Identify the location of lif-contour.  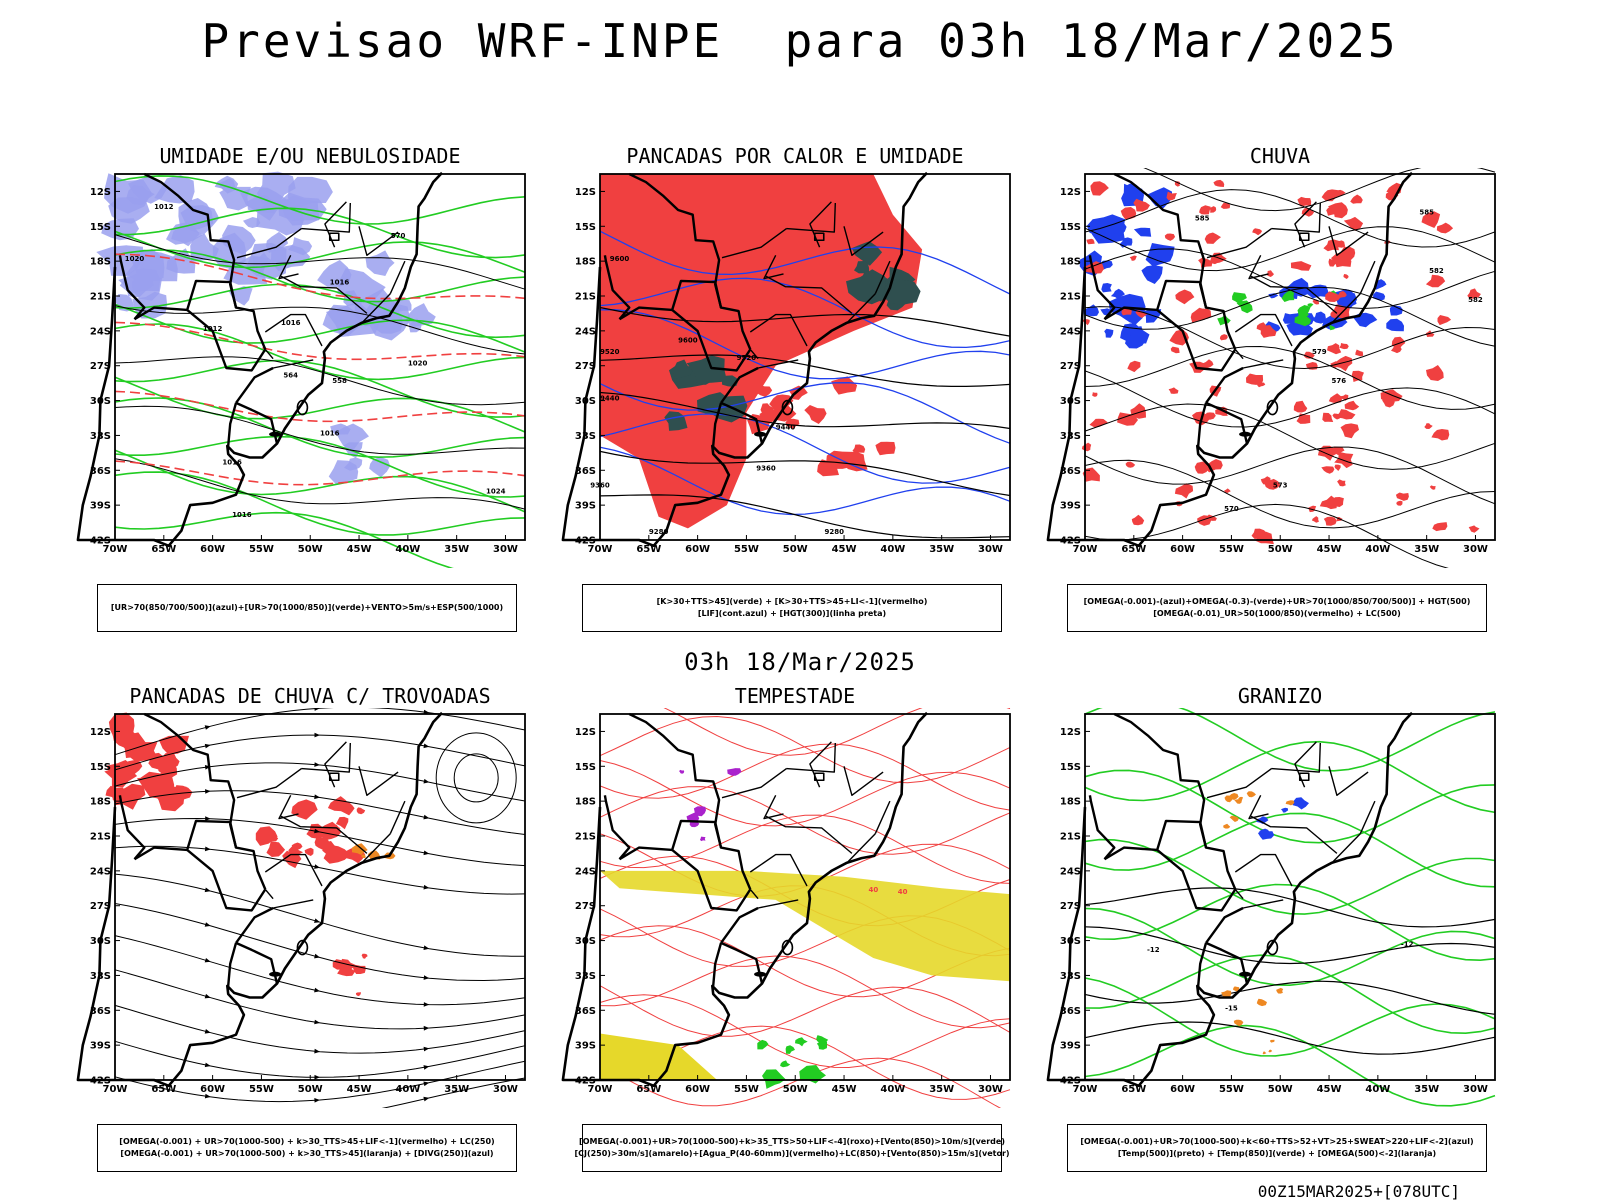
(805, 413).